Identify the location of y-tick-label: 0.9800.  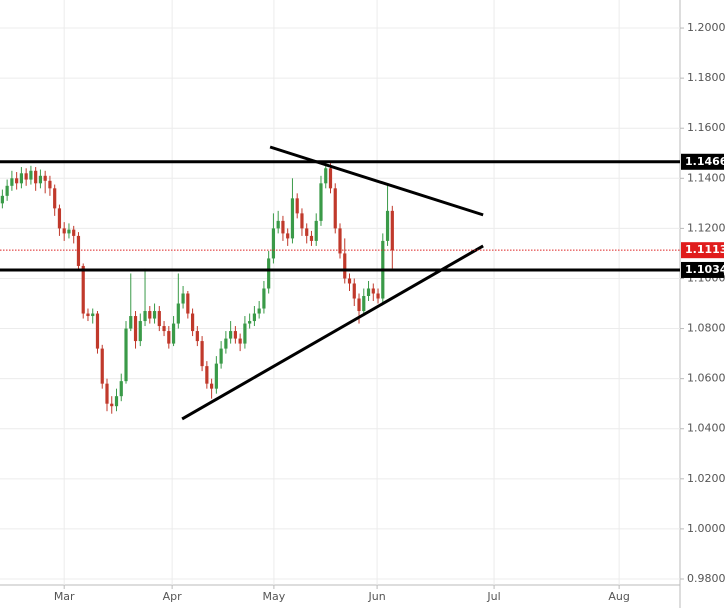
(706, 578).